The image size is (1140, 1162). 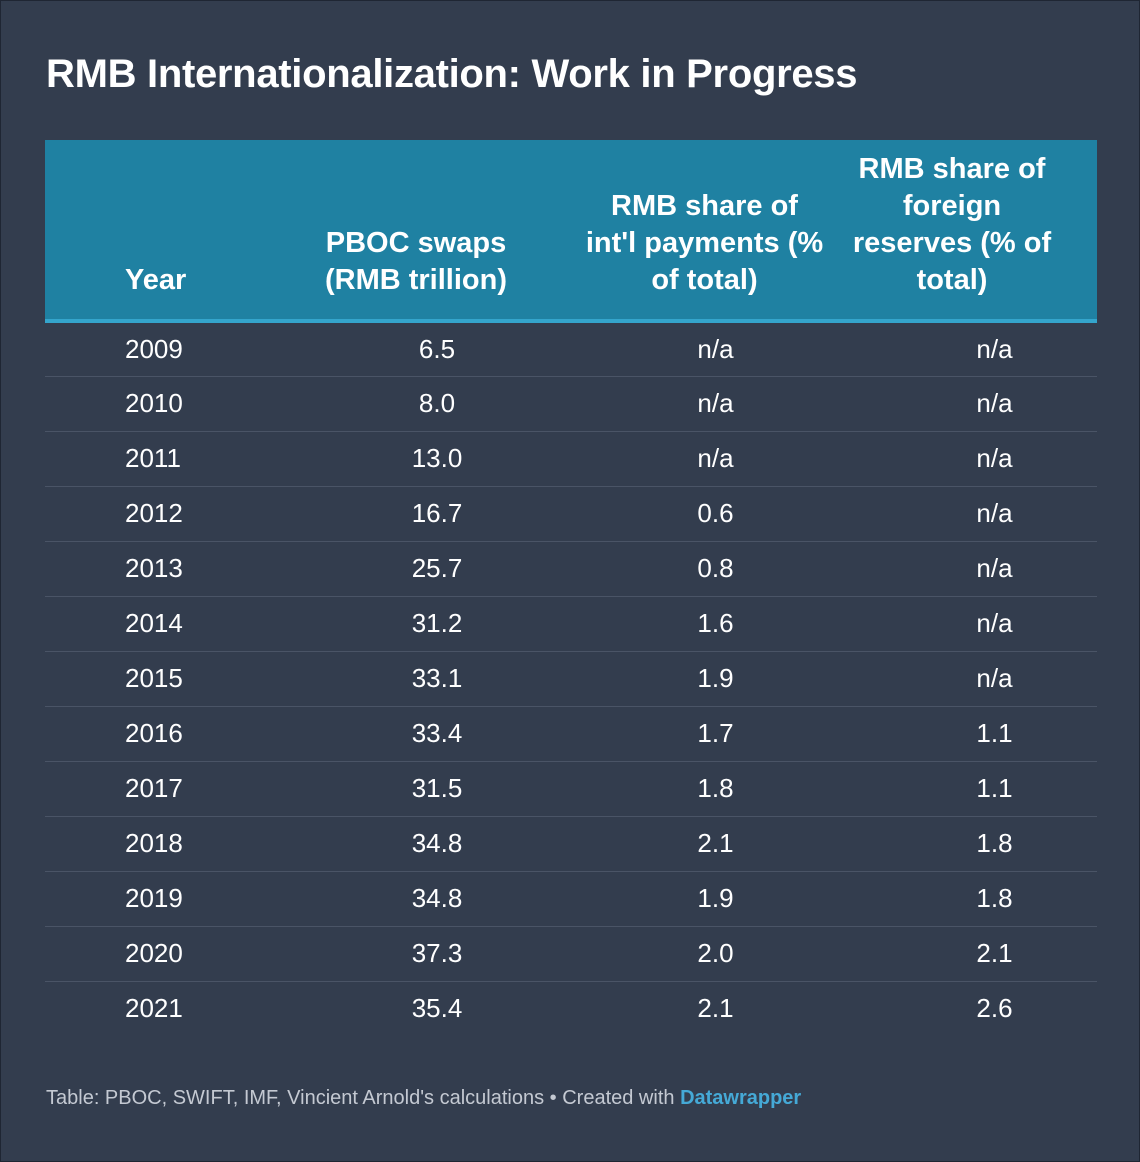 I want to click on pboc-swaps-cell: 37.3, so click(x=416, y=954).